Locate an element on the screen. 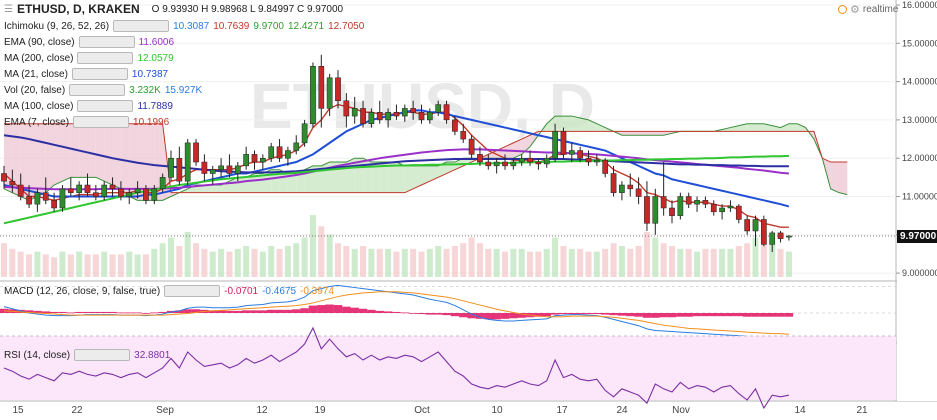 The image size is (937, 420). indicator-label: Ichimoku (9, 26, 52, 26) is located at coordinates (57, 26).